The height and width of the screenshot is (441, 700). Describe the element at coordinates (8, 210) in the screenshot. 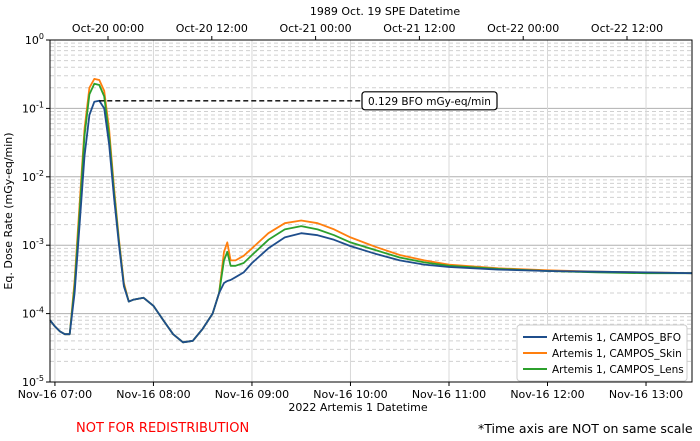

I see `y-axis-label: Eq. Dose Rate (mGy-eq/min)` at that location.